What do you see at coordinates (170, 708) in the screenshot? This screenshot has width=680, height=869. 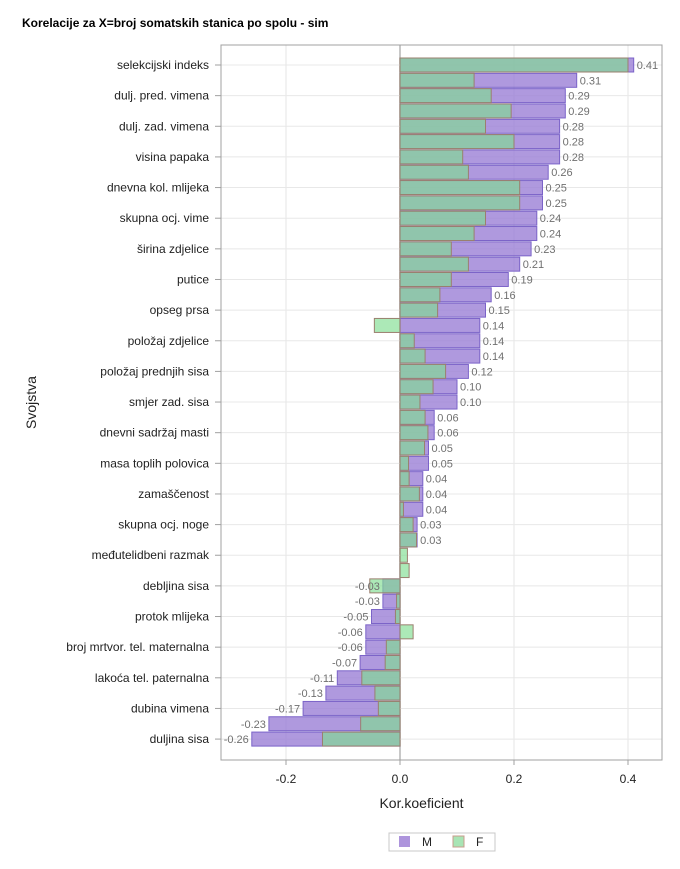 I see `y-tick-label: dubina vimena` at bounding box center [170, 708].